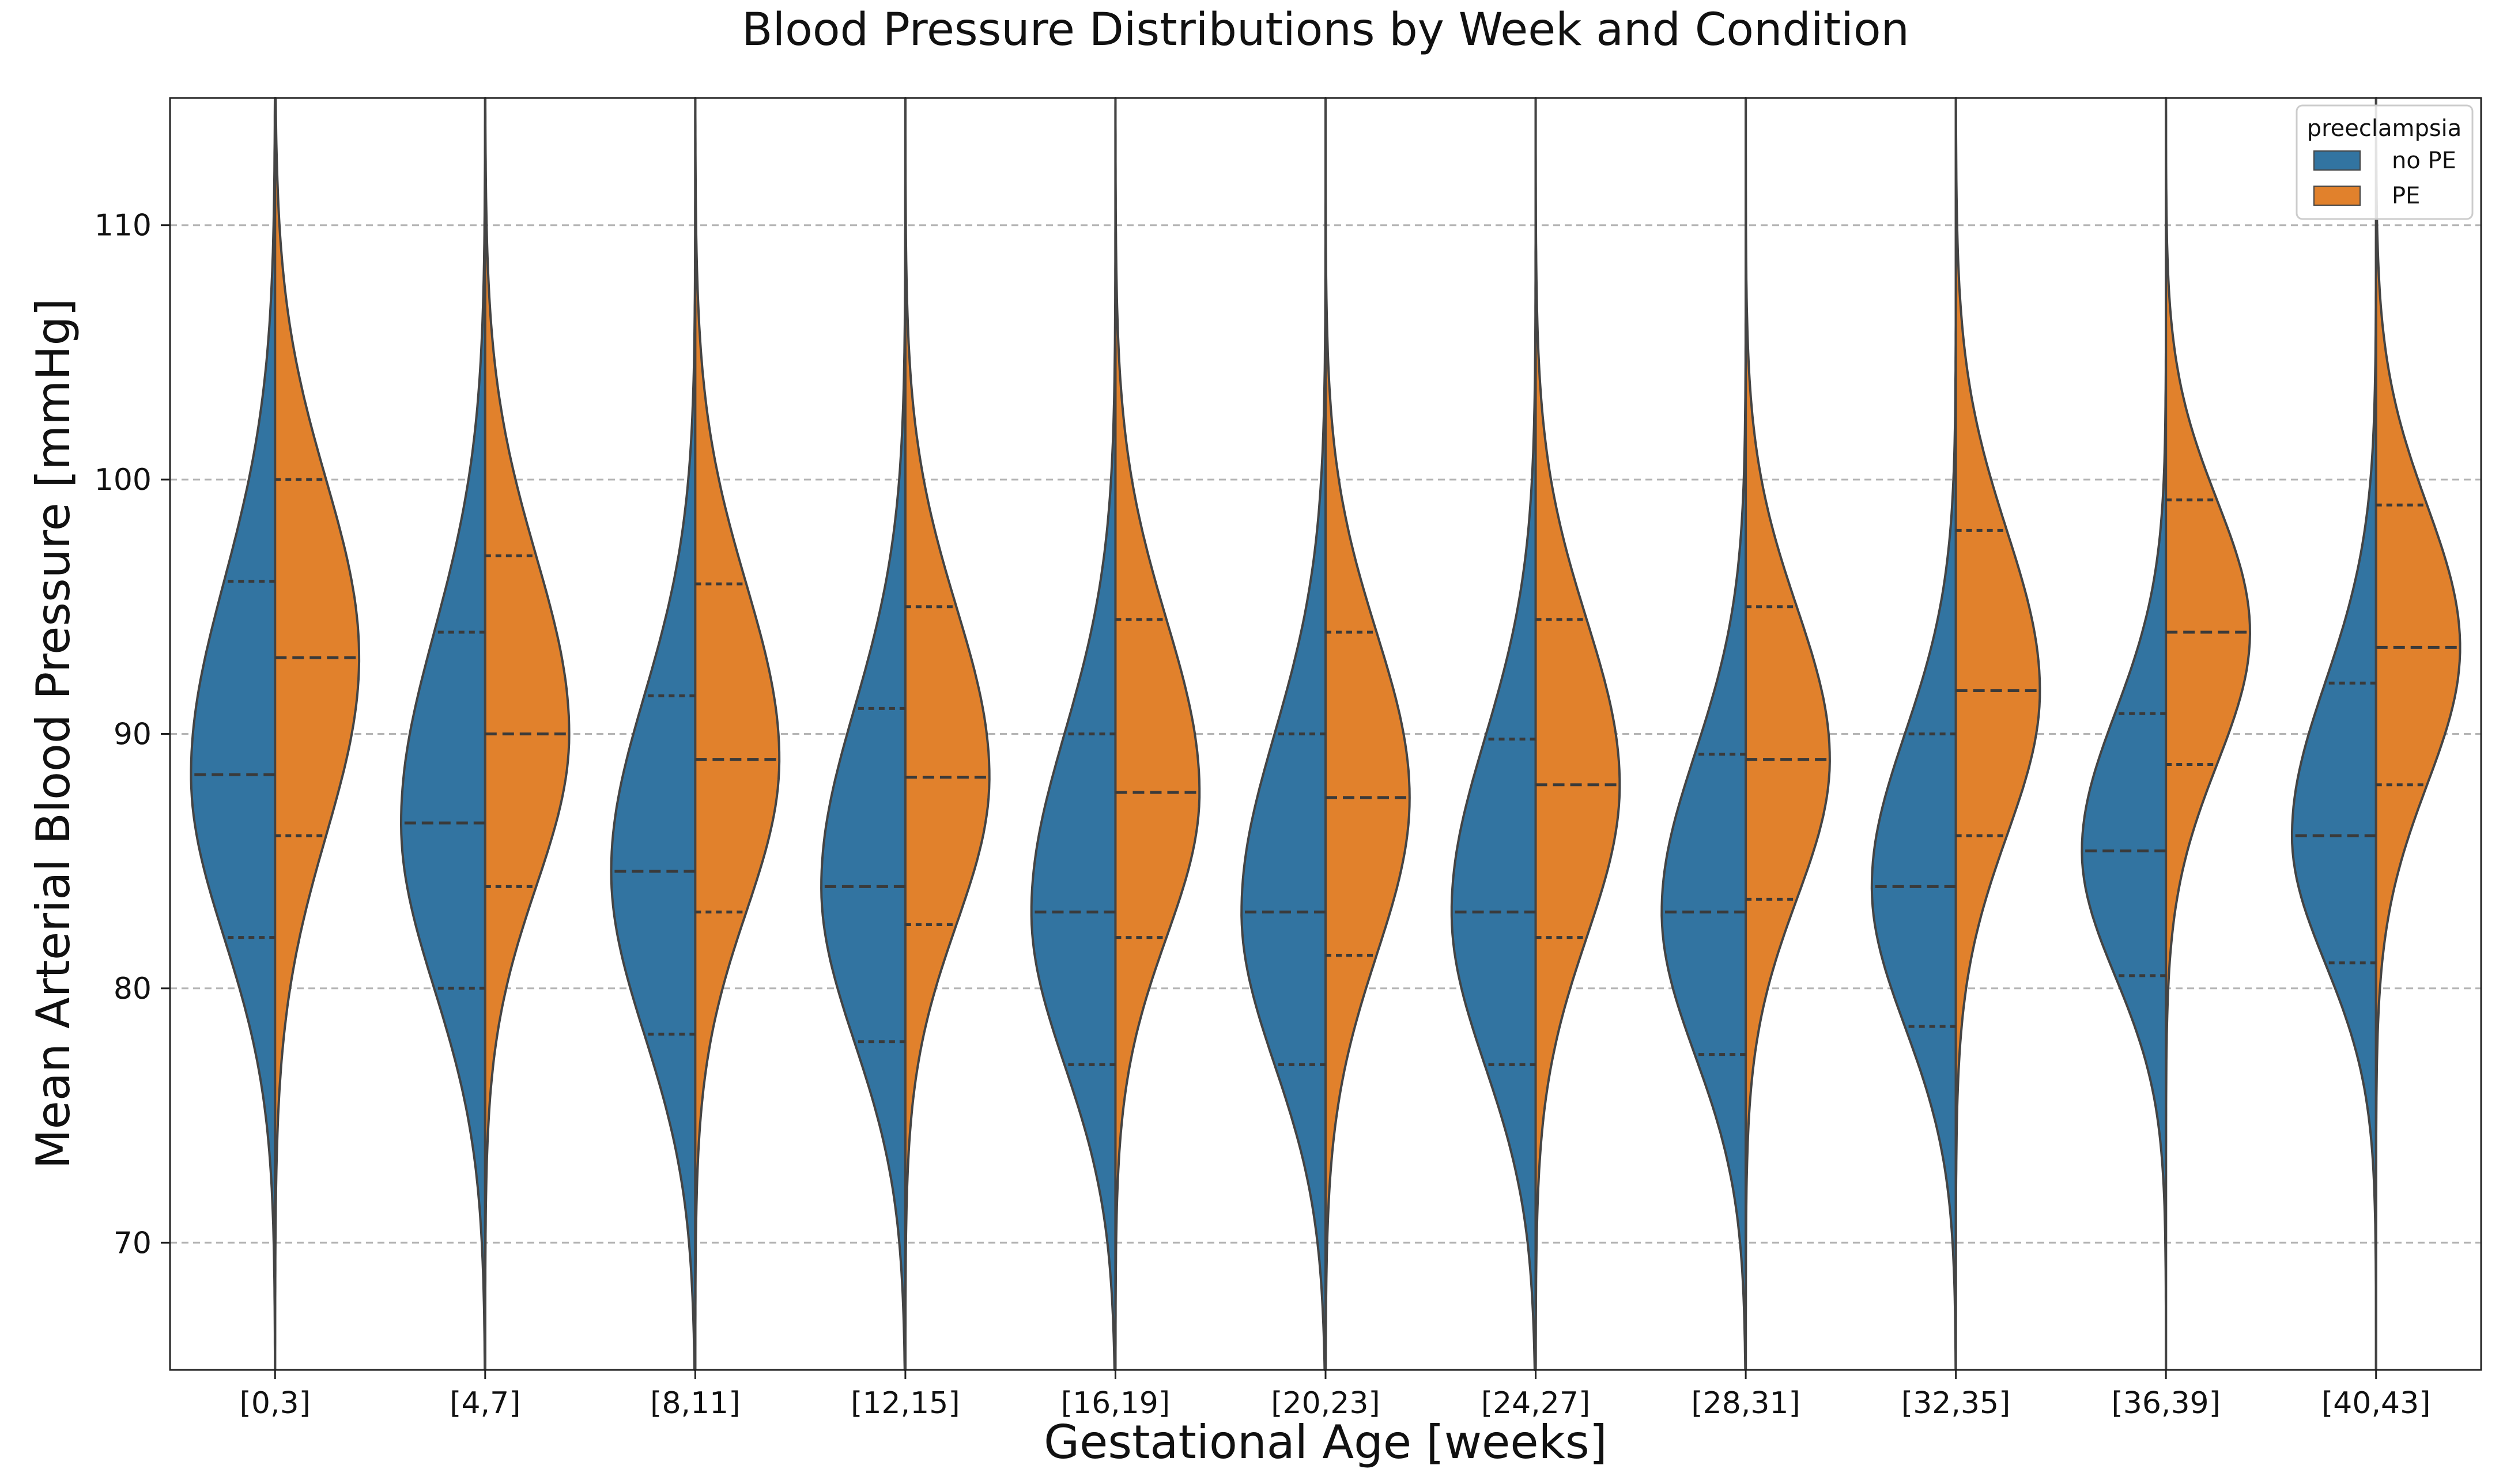  I want to click on y-tick-label: 90, so click(133, 735).